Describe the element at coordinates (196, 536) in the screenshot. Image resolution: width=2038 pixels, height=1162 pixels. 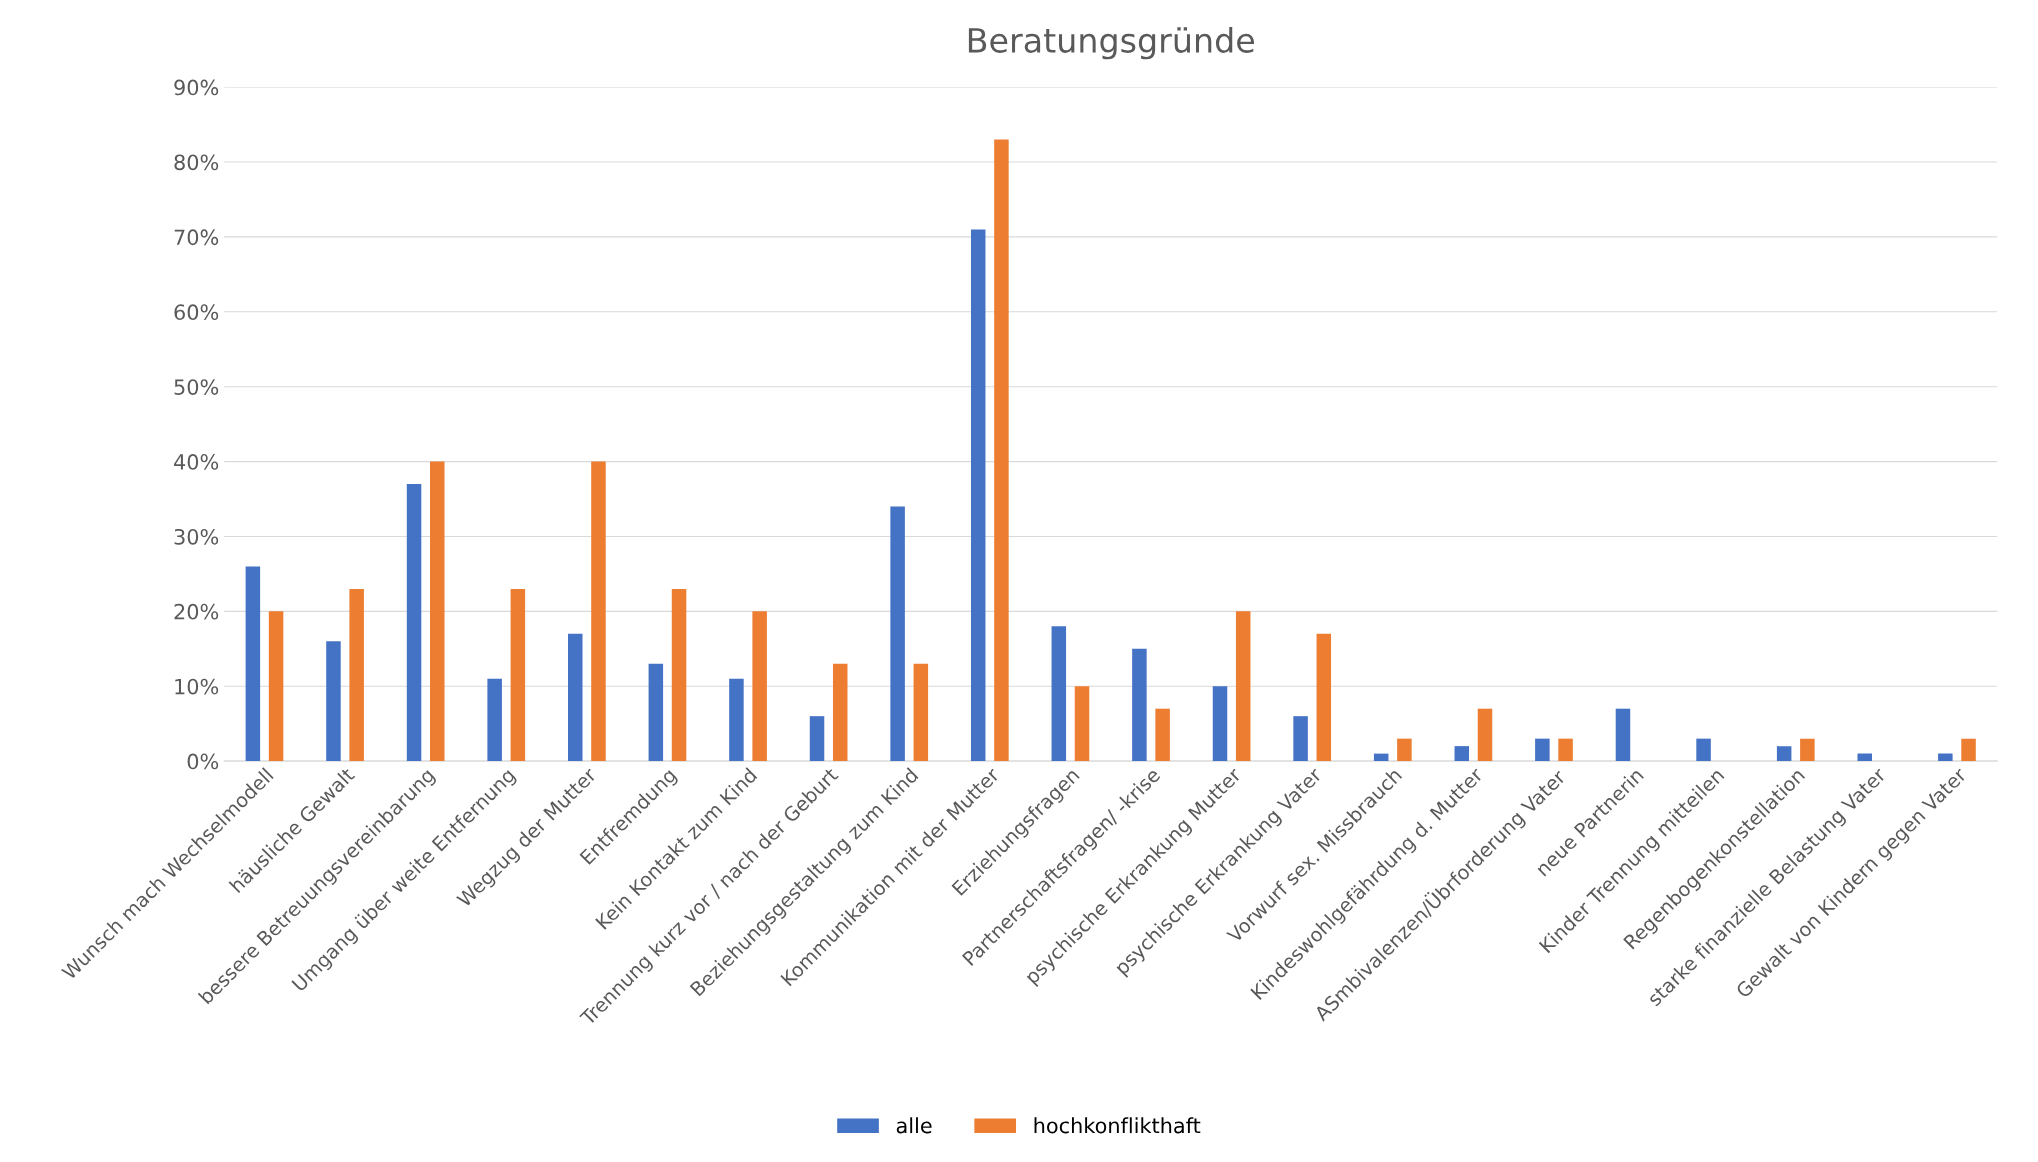
I see `y-tick-label: 30%` at that location.